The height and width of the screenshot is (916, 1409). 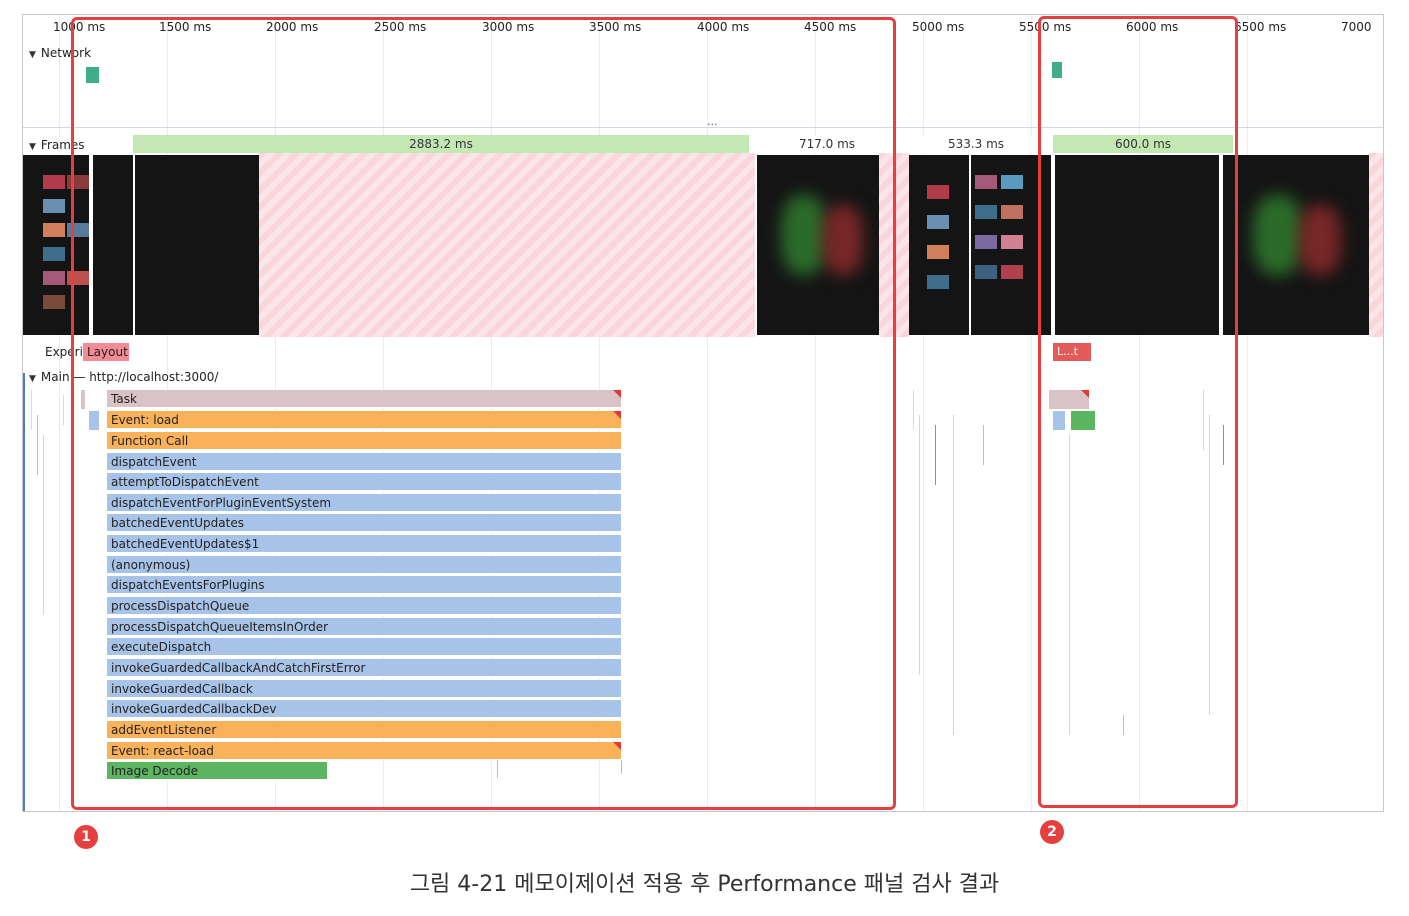 What do you see at coordinates (364, 751) in the screenshot?
I see `flame-entry: Event: react-load` at bounding box center [364, 751].